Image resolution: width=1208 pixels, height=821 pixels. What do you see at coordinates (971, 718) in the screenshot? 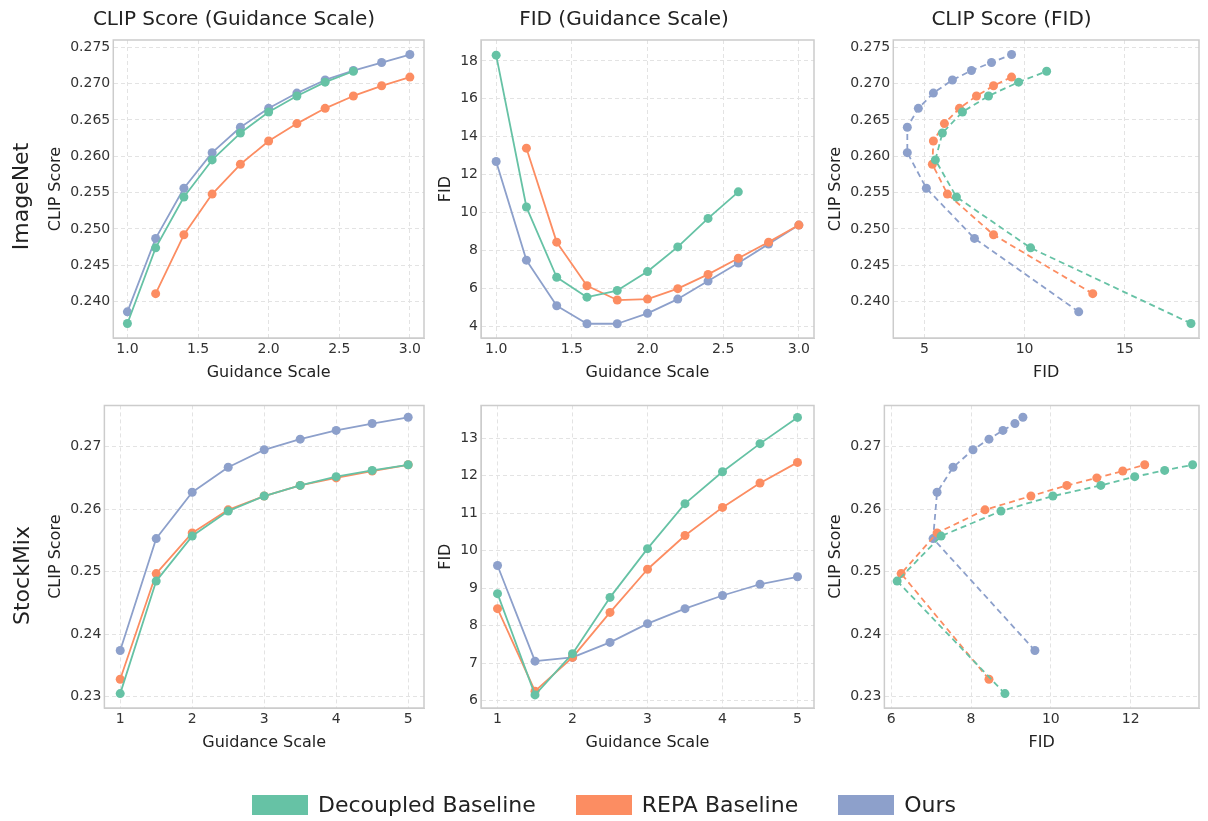
I see `x-tick-label: 8` at bounding box center [971, 718].